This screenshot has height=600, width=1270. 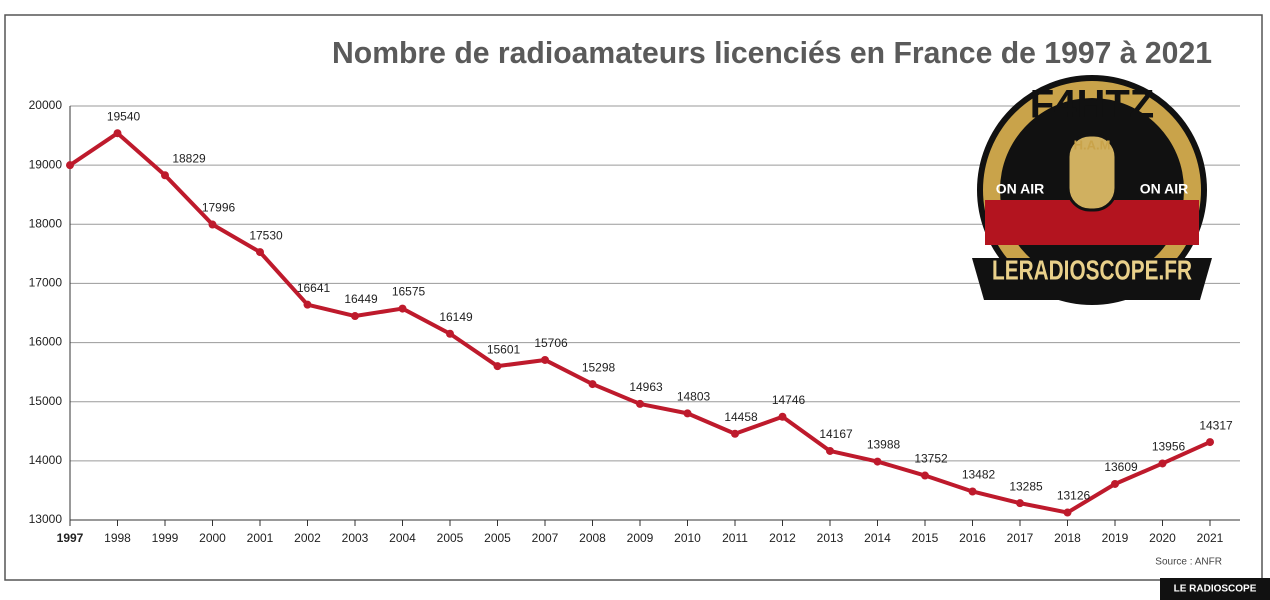 What do you see at coordinates (599, 367) in the screenshot?
I see `data-label: 15298` at bounding box center [599, 367].